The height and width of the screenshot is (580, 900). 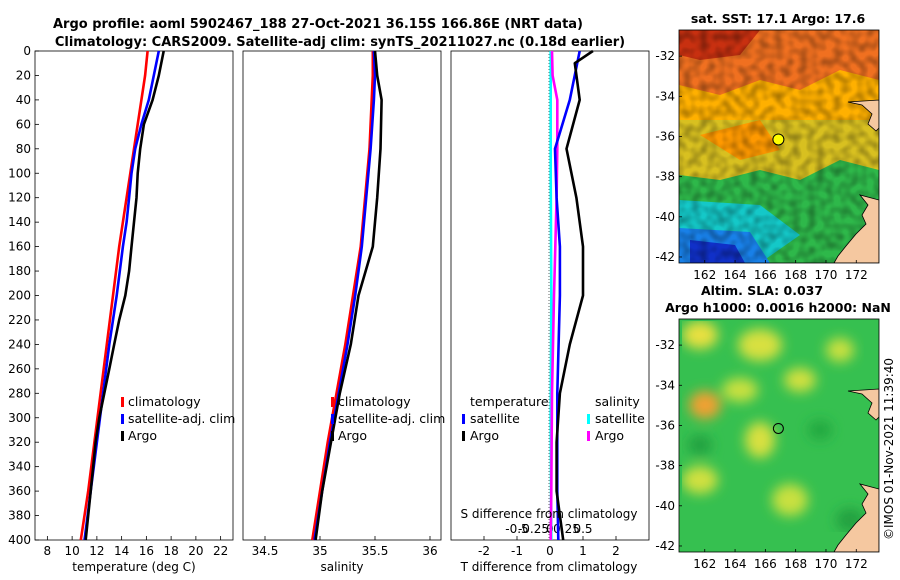 What do you see at coordinates (19, 320) in the screenshot?
I see `depth-tick-label: 220` at bounding box center [19, 320].